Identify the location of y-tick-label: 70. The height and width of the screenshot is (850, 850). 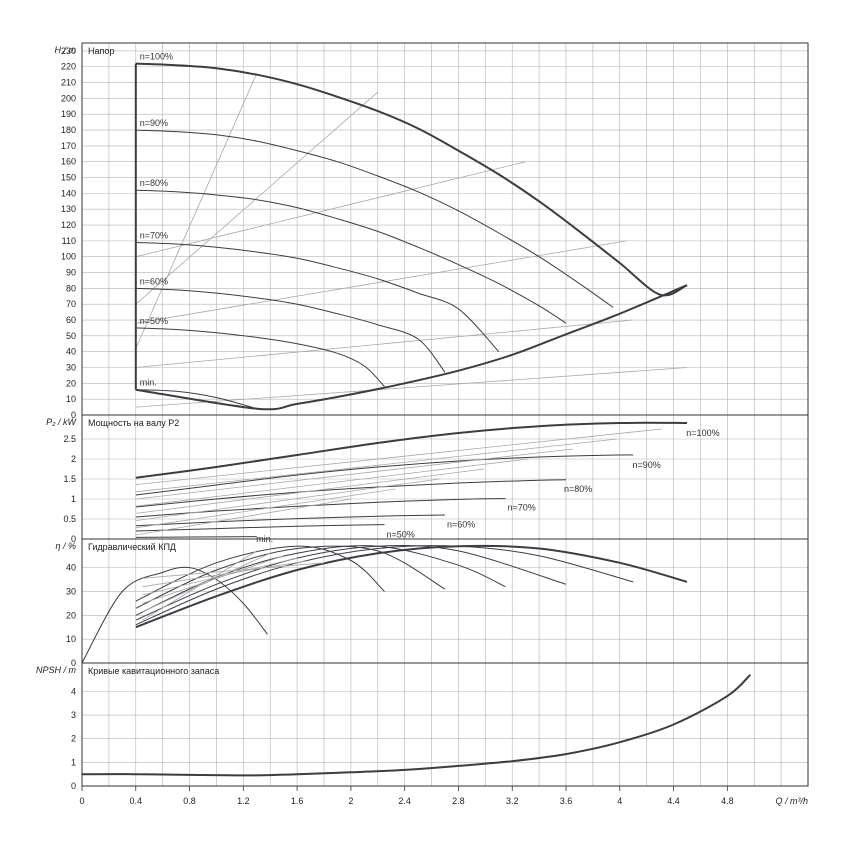
(71, 304).